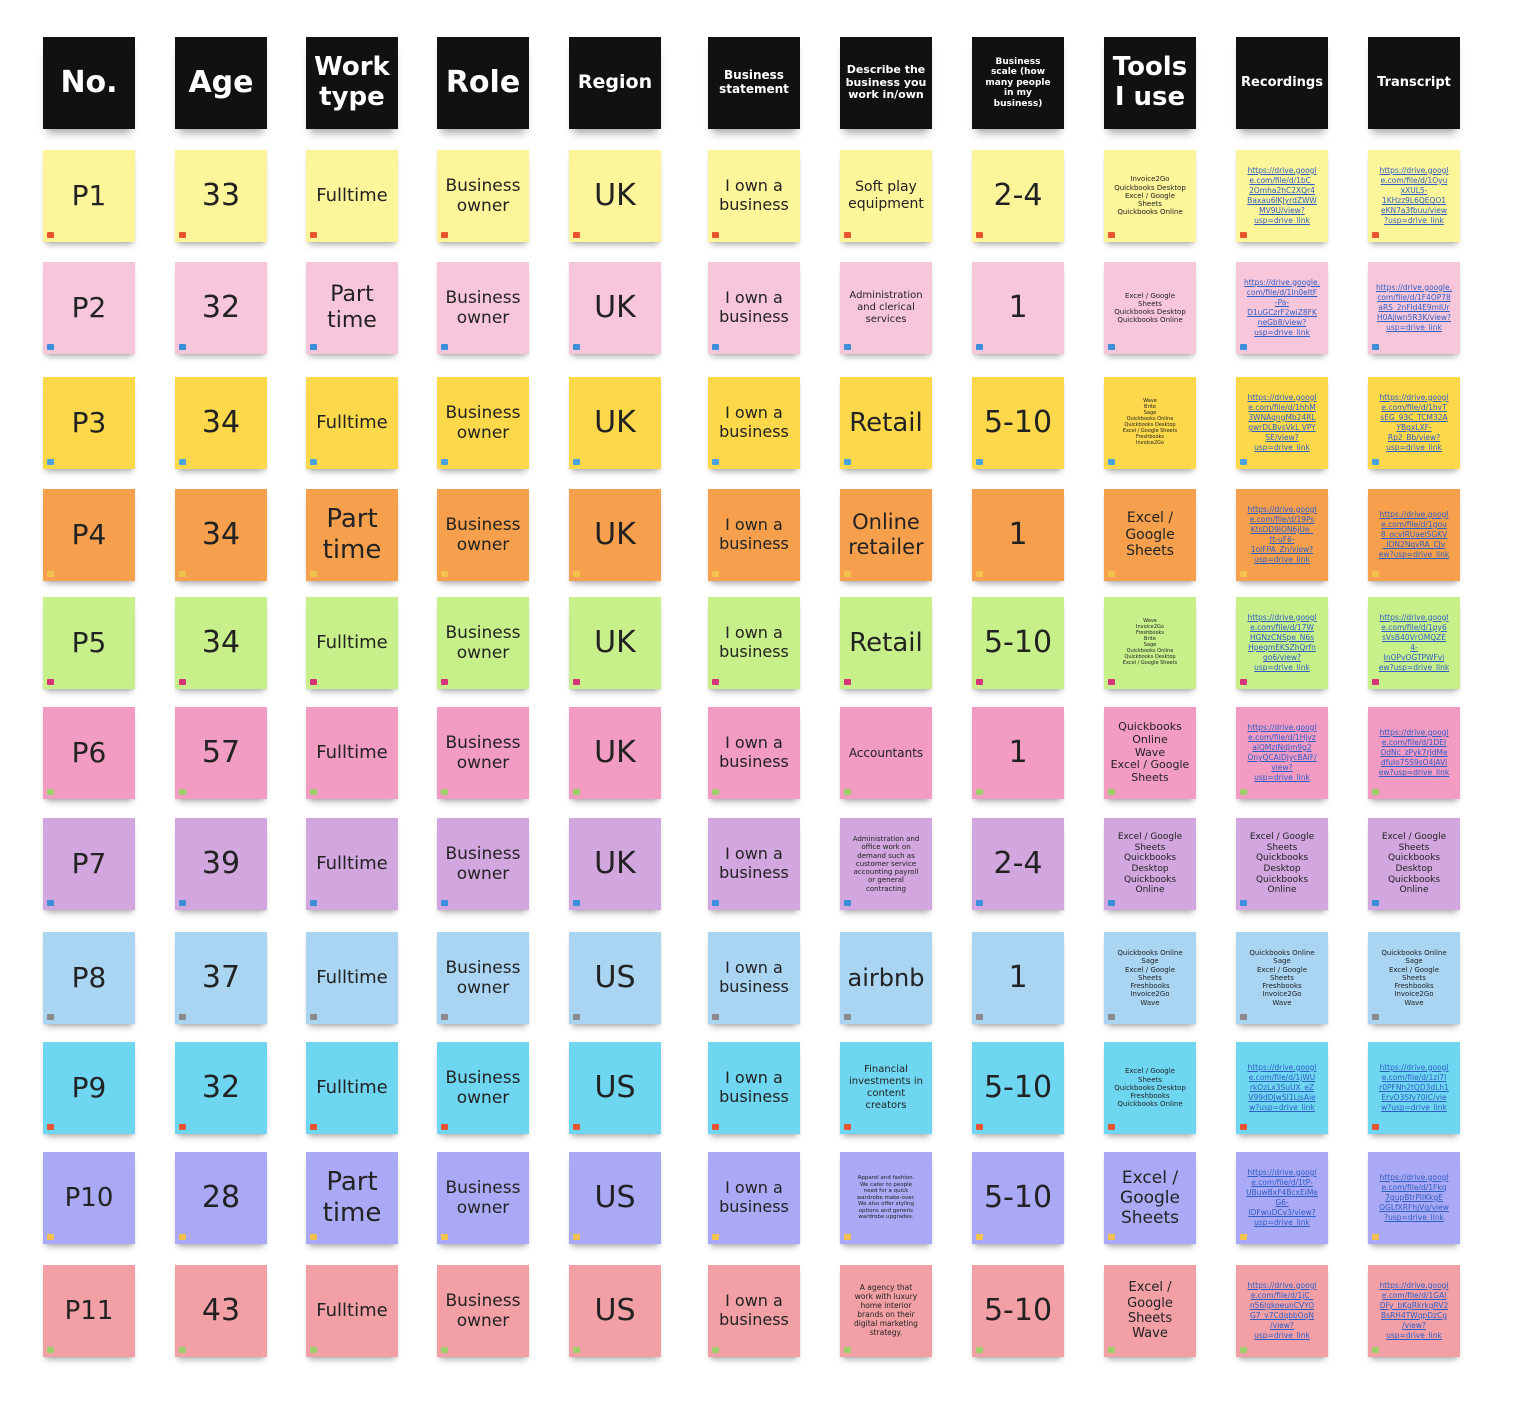 The height and width of the screenshot is (1412, 1520). Describe the element at coordinates (1018, 864) in the screenshot. I see `sticky-note-business-scale: 2-4` at that location.